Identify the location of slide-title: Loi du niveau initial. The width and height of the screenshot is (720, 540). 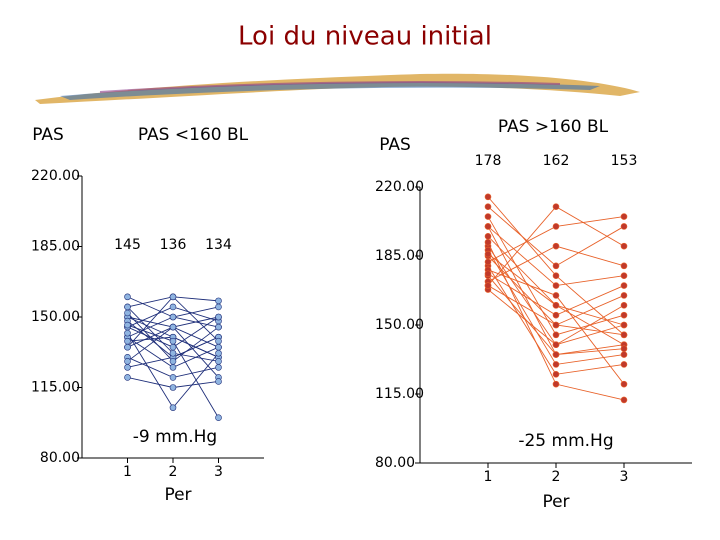
(365, 37).